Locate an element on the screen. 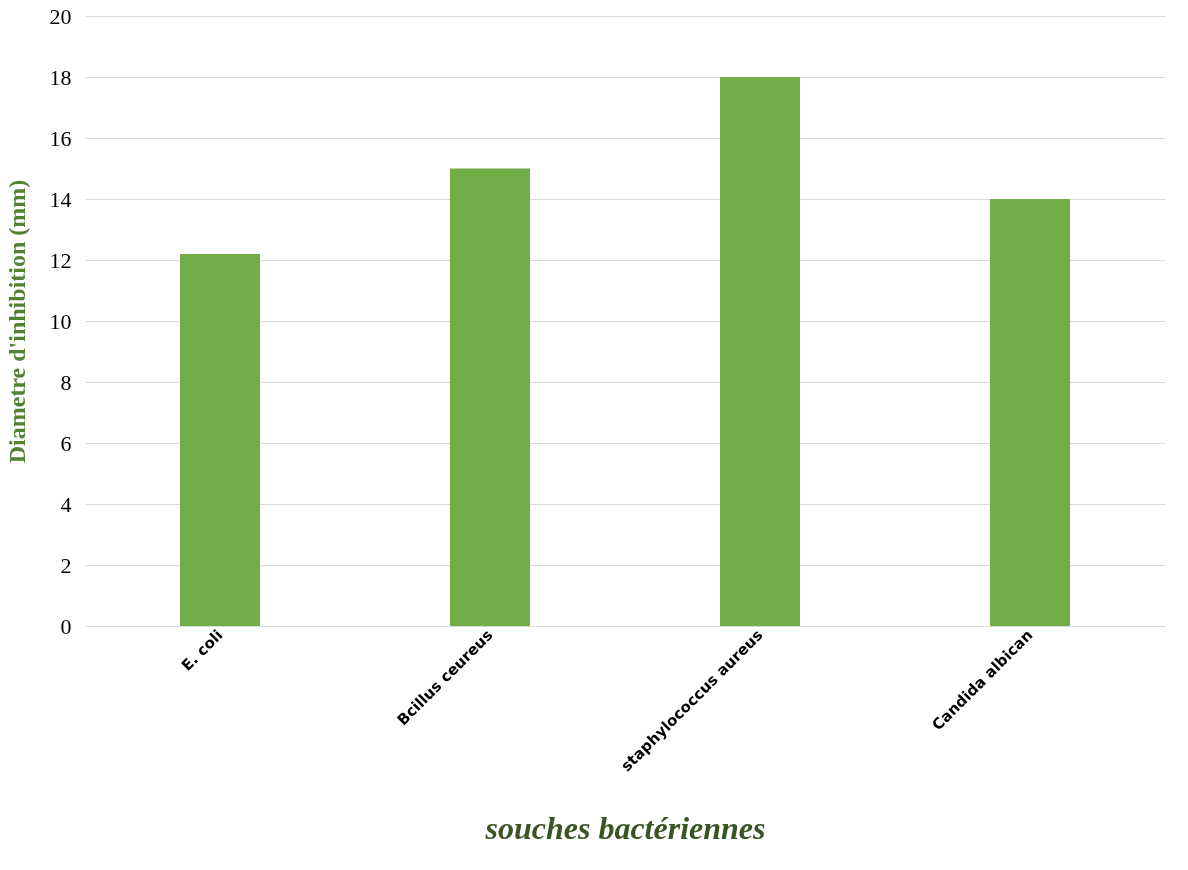 The height and width of the screenshot is (870, 1188). y-tick-label: 12 is located at coordinates (60, 260).